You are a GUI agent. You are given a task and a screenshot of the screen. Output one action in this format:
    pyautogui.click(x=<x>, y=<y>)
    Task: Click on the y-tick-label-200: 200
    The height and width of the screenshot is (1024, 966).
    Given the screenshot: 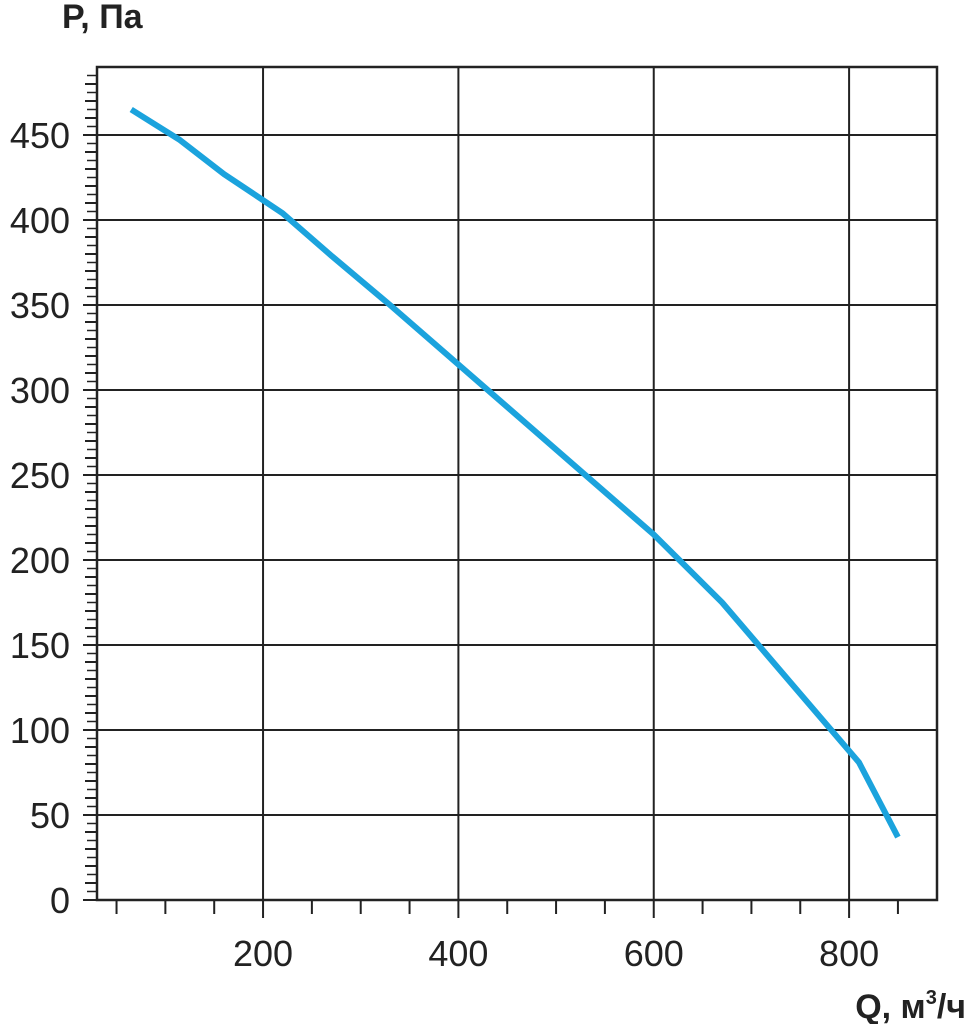 What is the action you would take?
    pyautogui.click(x=40, y=560)
    